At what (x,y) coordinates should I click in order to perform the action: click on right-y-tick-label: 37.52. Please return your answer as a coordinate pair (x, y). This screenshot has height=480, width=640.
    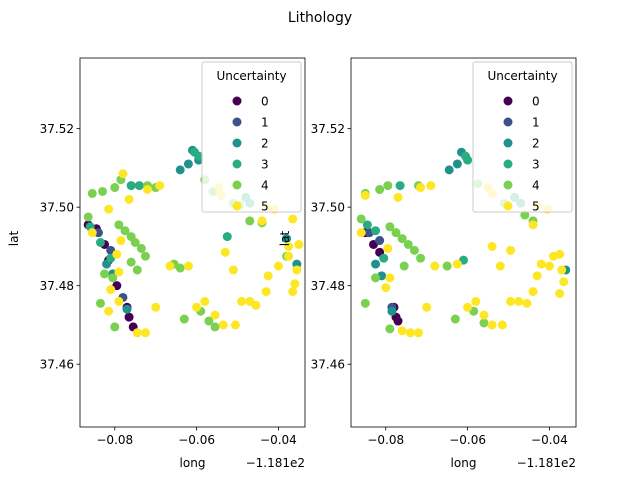
    Looking at the image, I should click on (328, 129).